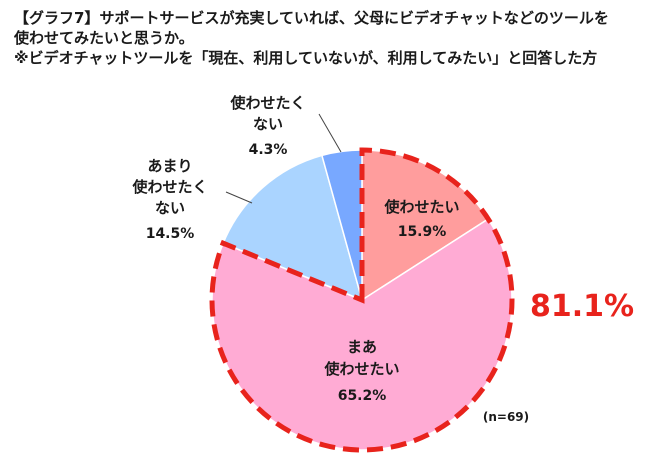  I want to click on label-want: 使わせたい 15.9%, so click(421, 219).